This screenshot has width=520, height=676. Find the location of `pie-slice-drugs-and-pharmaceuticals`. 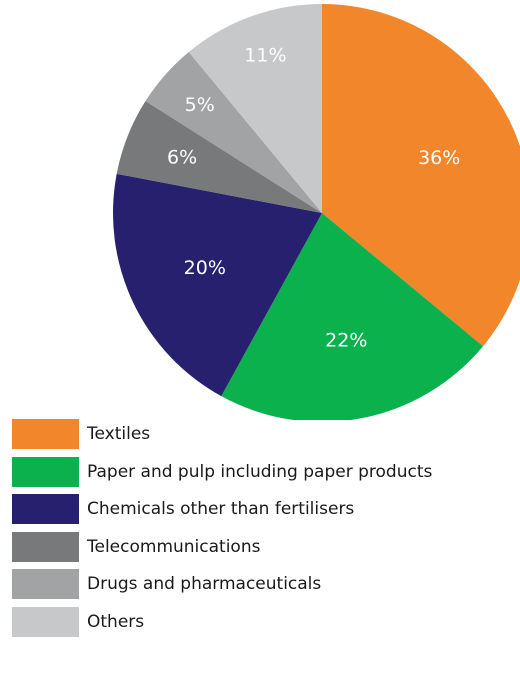

pie-slice-drugs-and-pharmaceuticals is located at coordinates (233, 132).